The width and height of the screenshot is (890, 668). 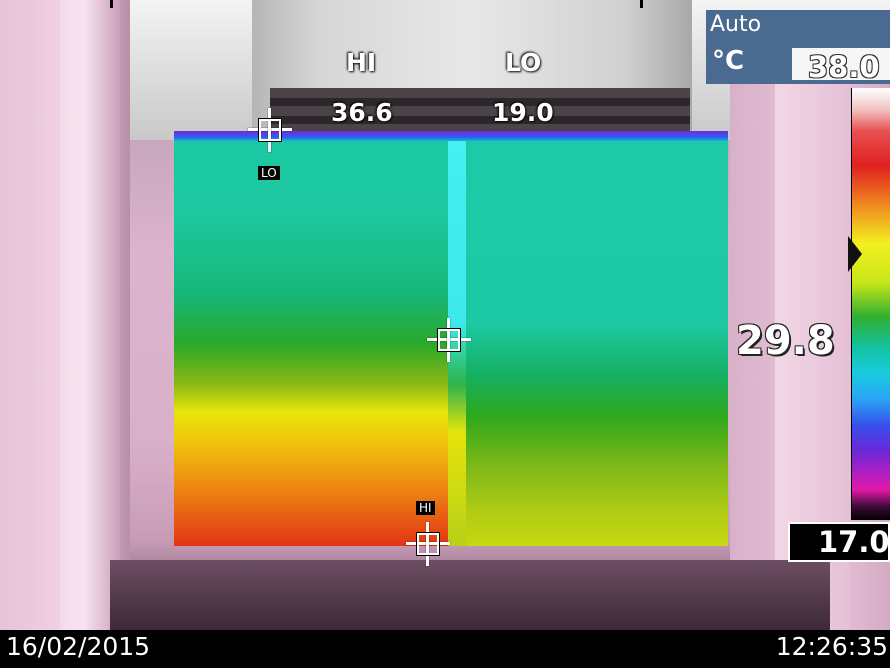 I want to click on frame-tick-right, so click(x=641, y=4).